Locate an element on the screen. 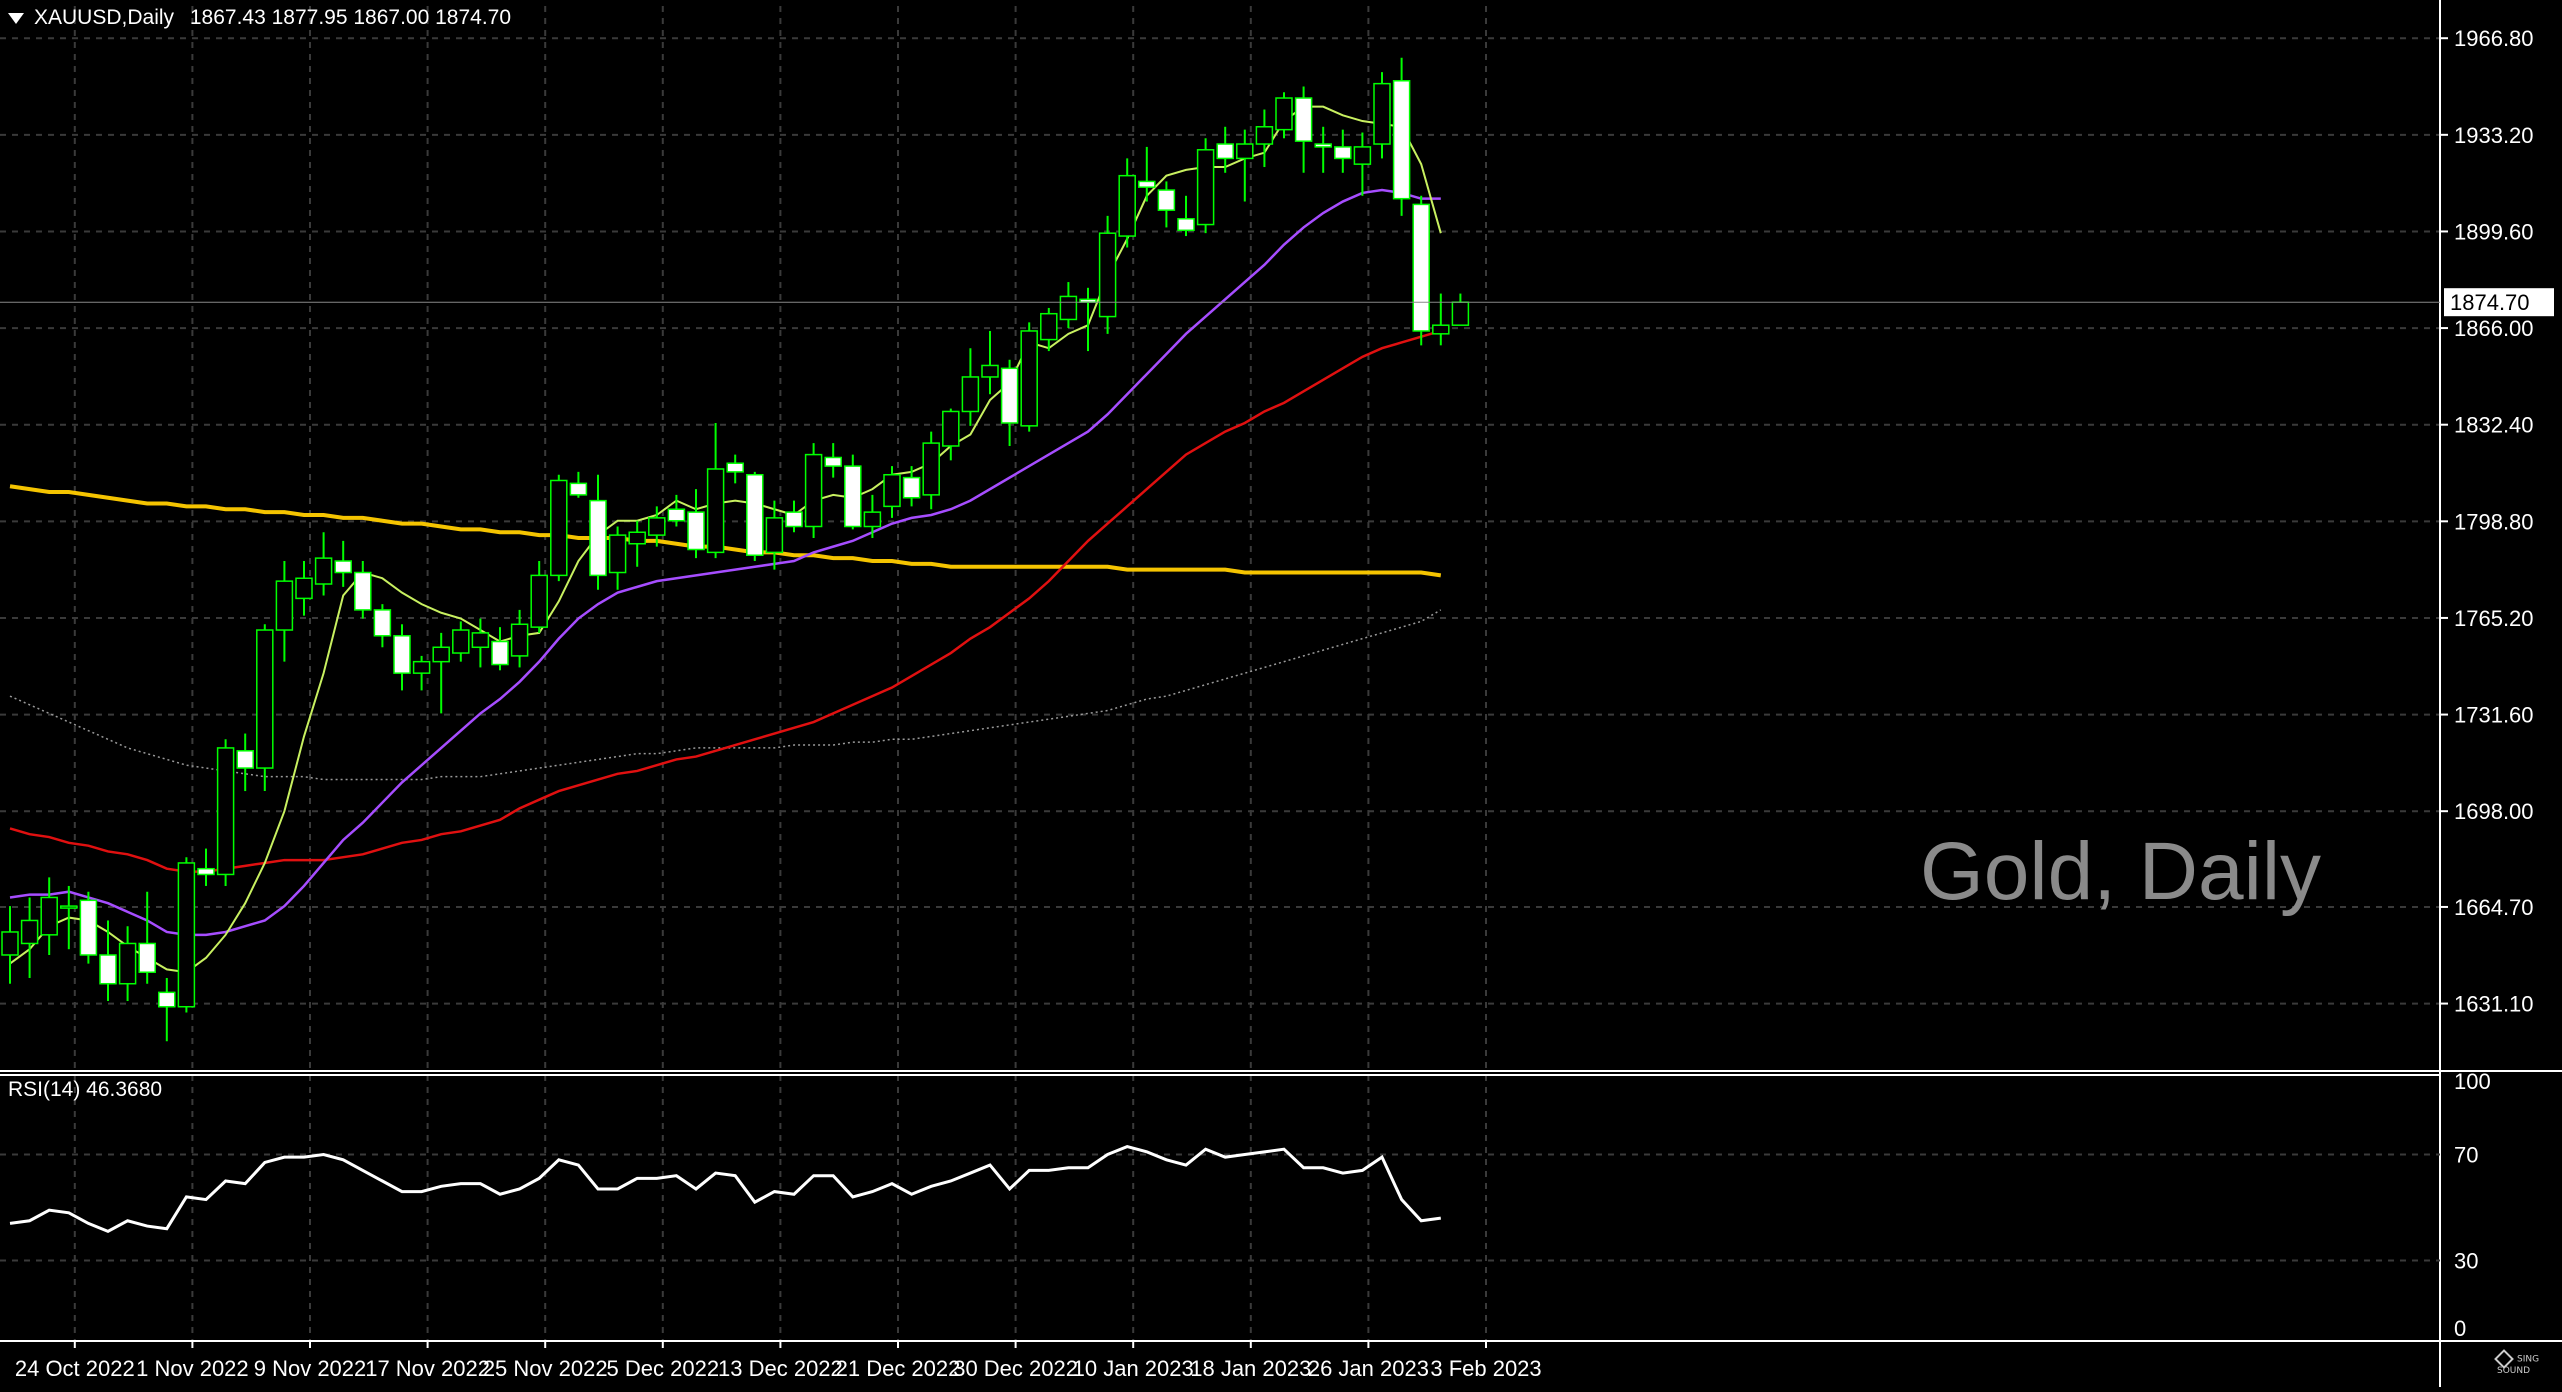 The image size is (2562, 1392). rsi-label: RSI(14) 46.3680 is located at coordinates (85, 1089).